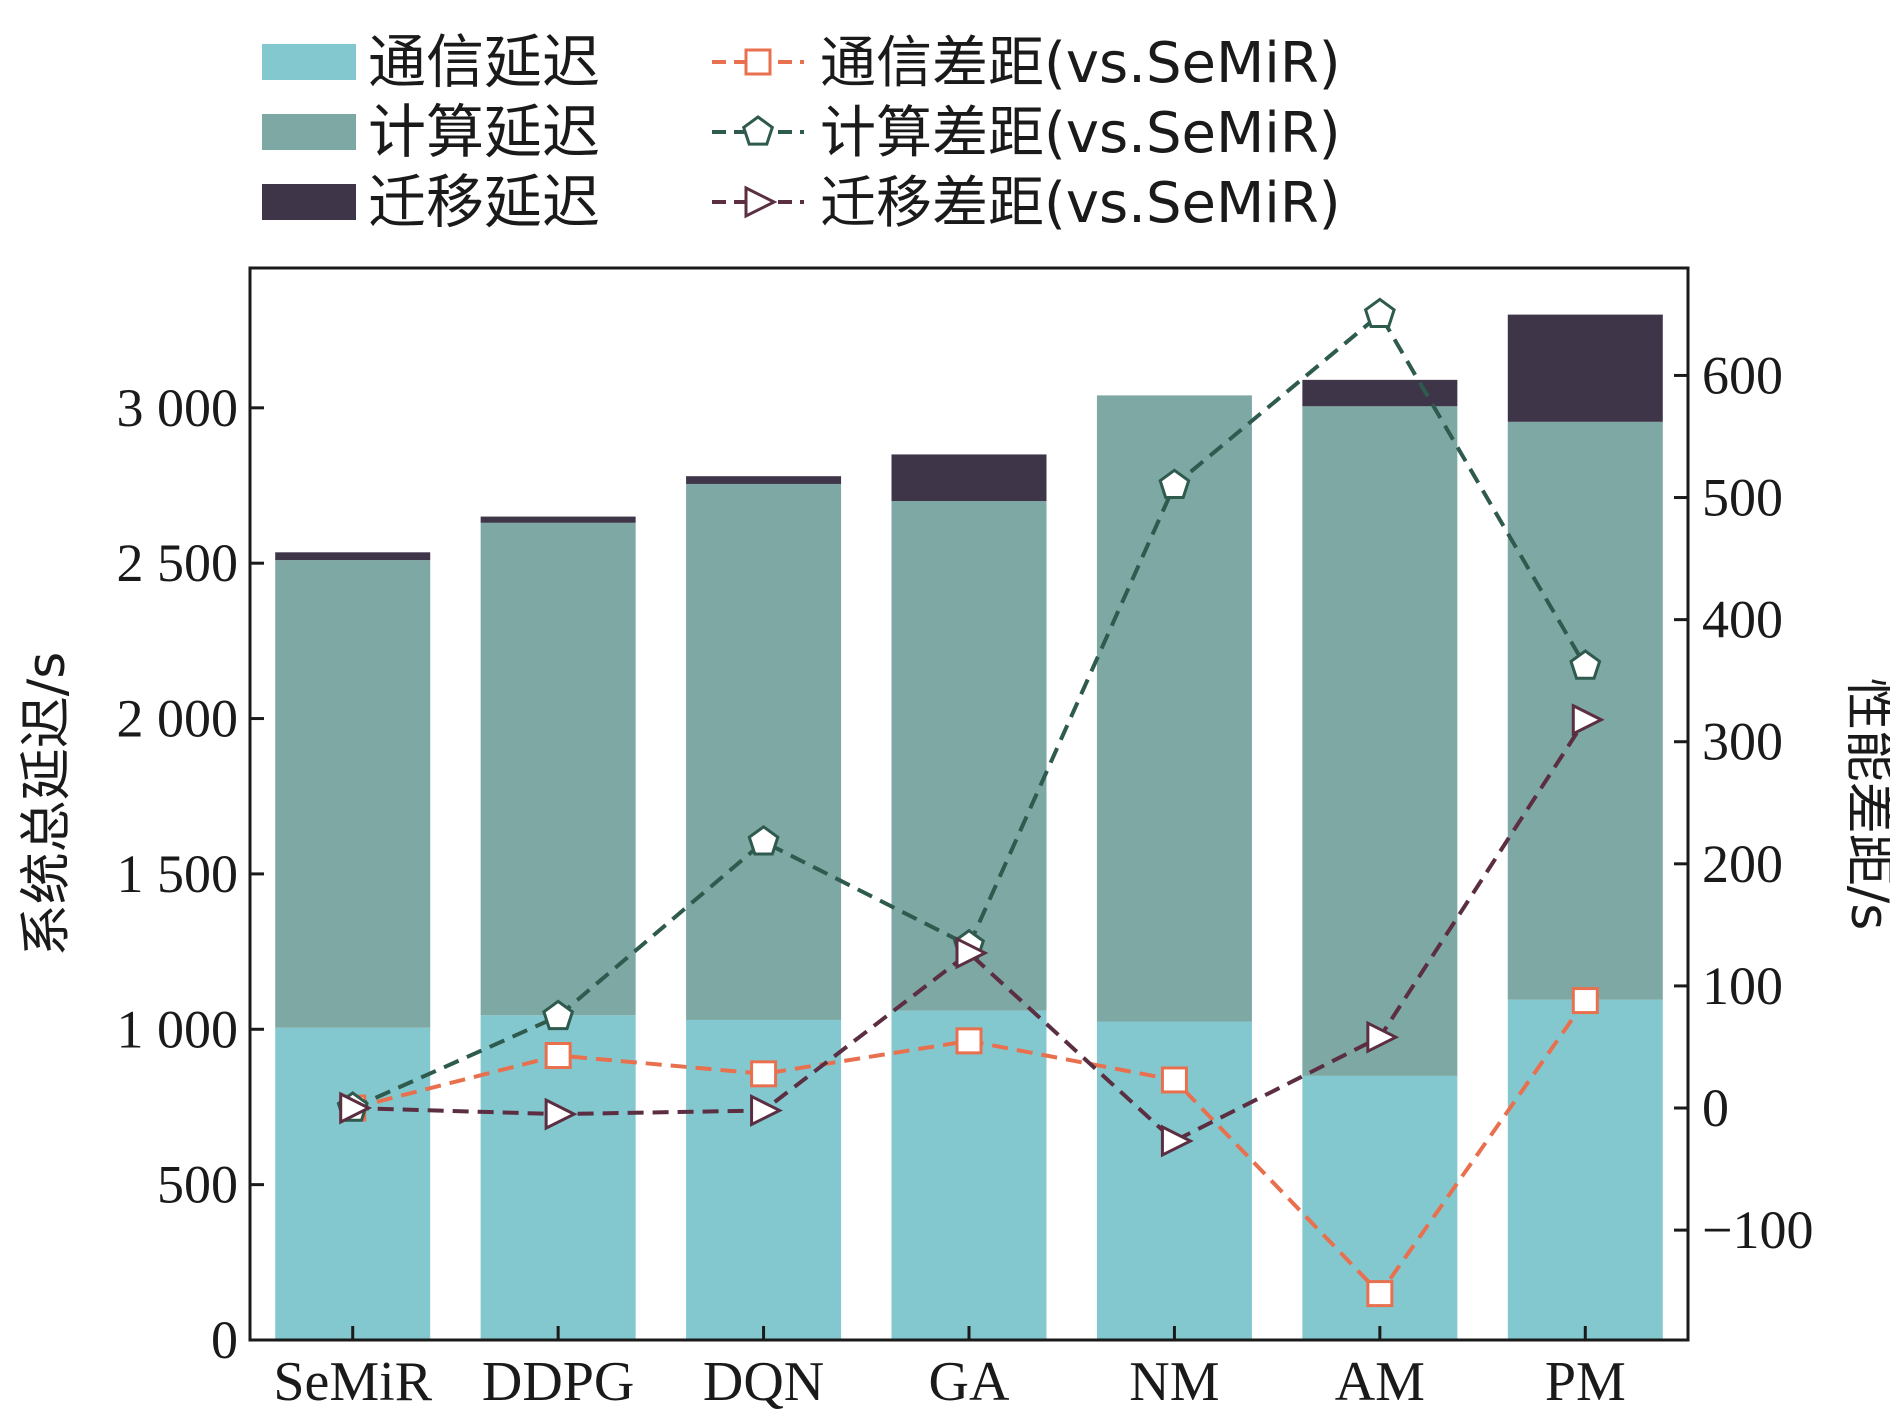  Describe the element at coordinates (484, 132) in the screenshot. I see `legend-label-comp: 计算延迟` at that location.